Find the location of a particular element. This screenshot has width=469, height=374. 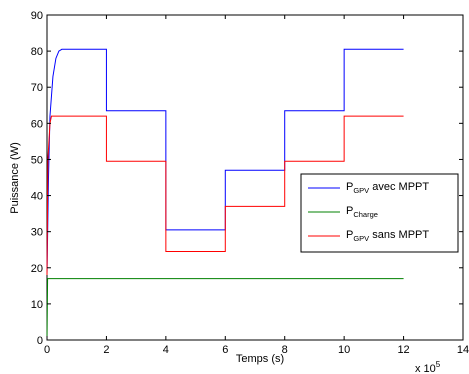

y-tick-label: 90 is located at coordinates (37, 16).